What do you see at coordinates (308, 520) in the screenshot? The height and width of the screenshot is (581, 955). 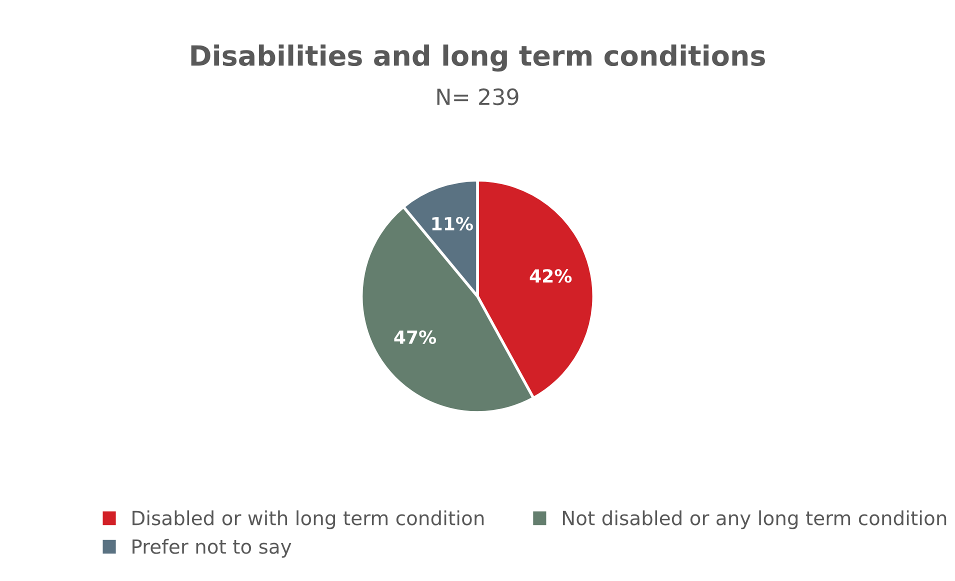 I see `legend-label: Disabled or with long term condition` at bounding box center [308, 520].